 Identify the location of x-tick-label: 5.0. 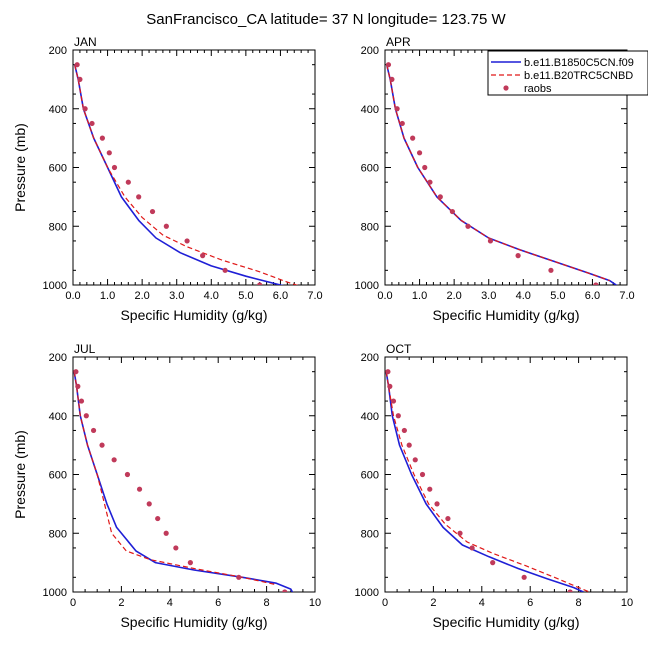
(557, 296).